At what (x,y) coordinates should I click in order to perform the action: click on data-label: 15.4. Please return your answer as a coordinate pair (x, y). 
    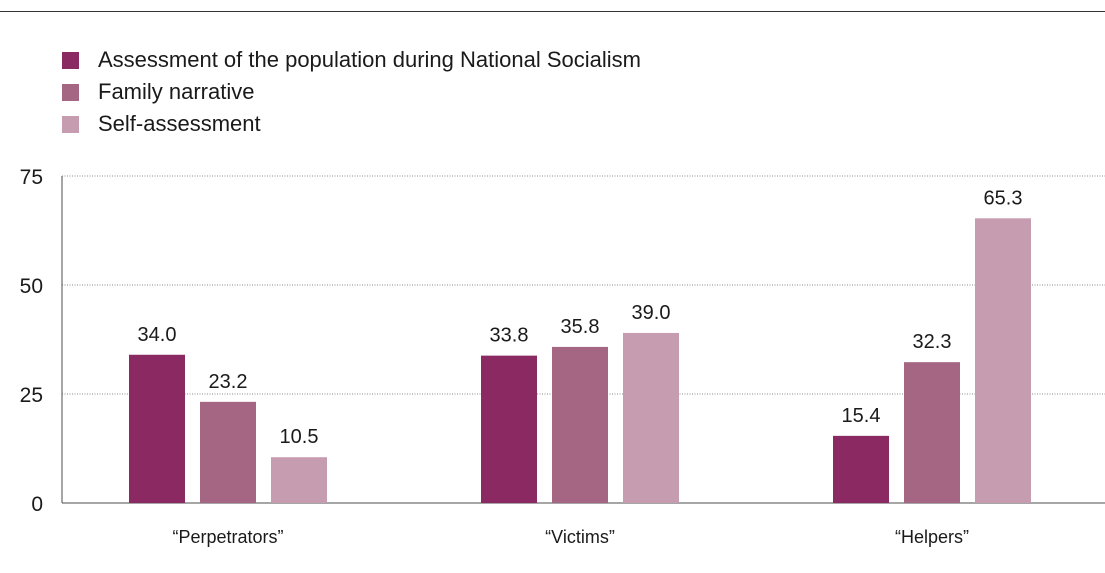
    Looking at the image, I should click on (861, 416).